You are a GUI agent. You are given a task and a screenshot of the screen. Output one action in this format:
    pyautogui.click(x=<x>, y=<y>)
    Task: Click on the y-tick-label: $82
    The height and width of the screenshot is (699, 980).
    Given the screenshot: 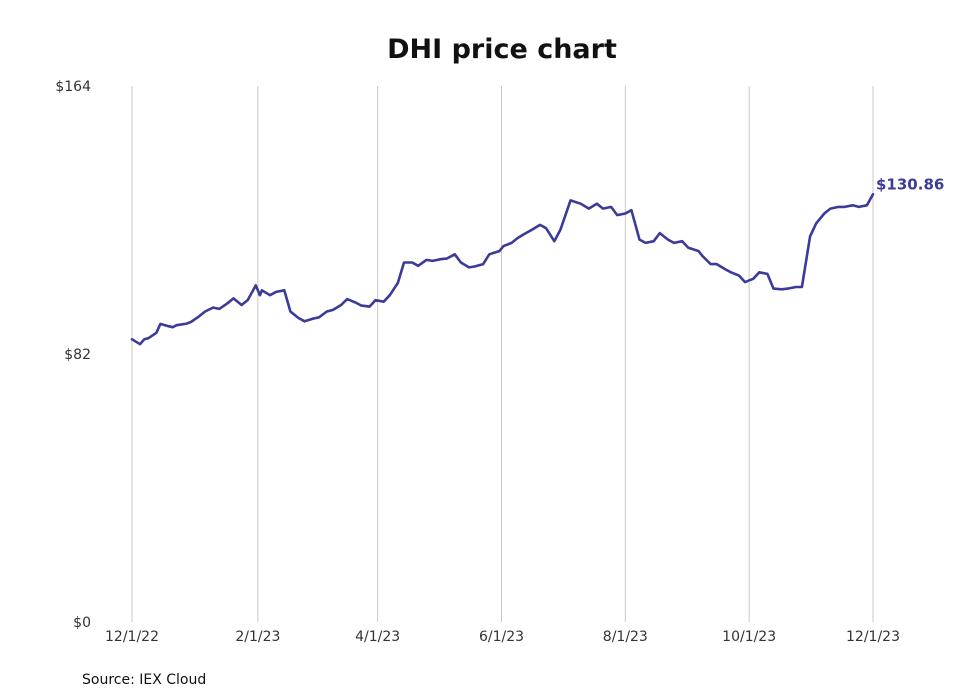 What is the action you would take?
    pyautogui.click(x=77, y=355)
    